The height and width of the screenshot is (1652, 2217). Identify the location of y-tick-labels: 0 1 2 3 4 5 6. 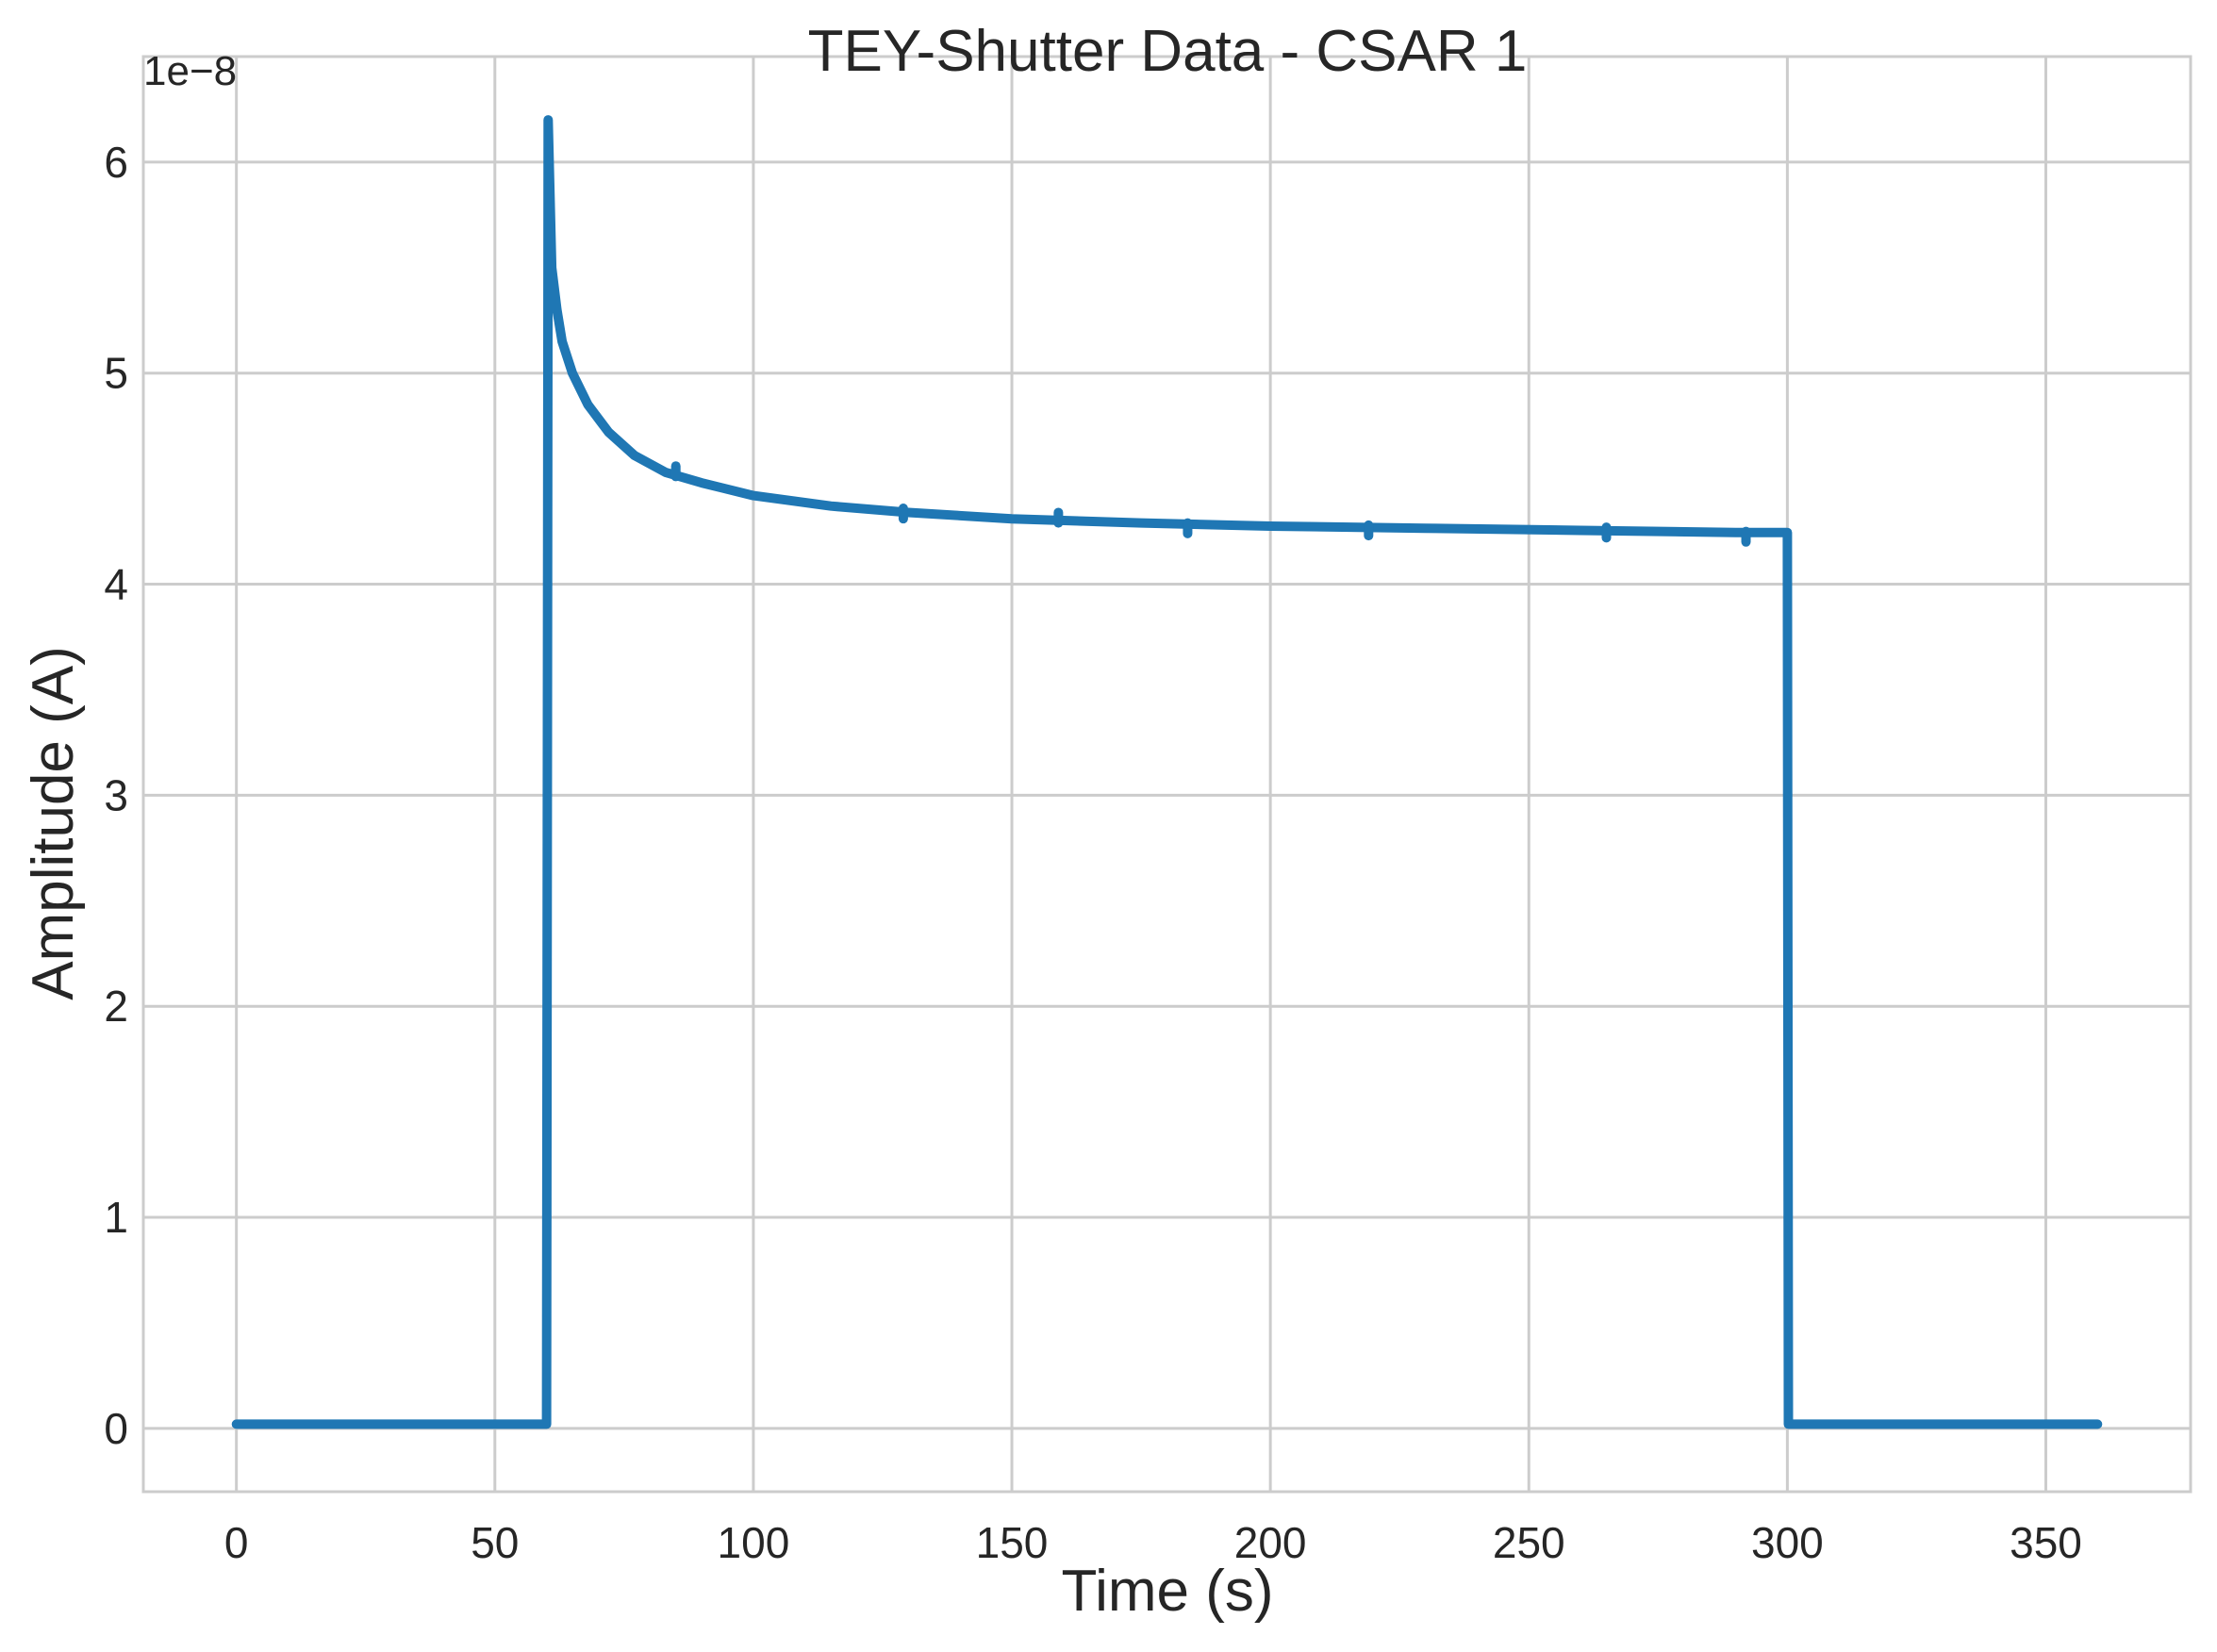
(116, 795).